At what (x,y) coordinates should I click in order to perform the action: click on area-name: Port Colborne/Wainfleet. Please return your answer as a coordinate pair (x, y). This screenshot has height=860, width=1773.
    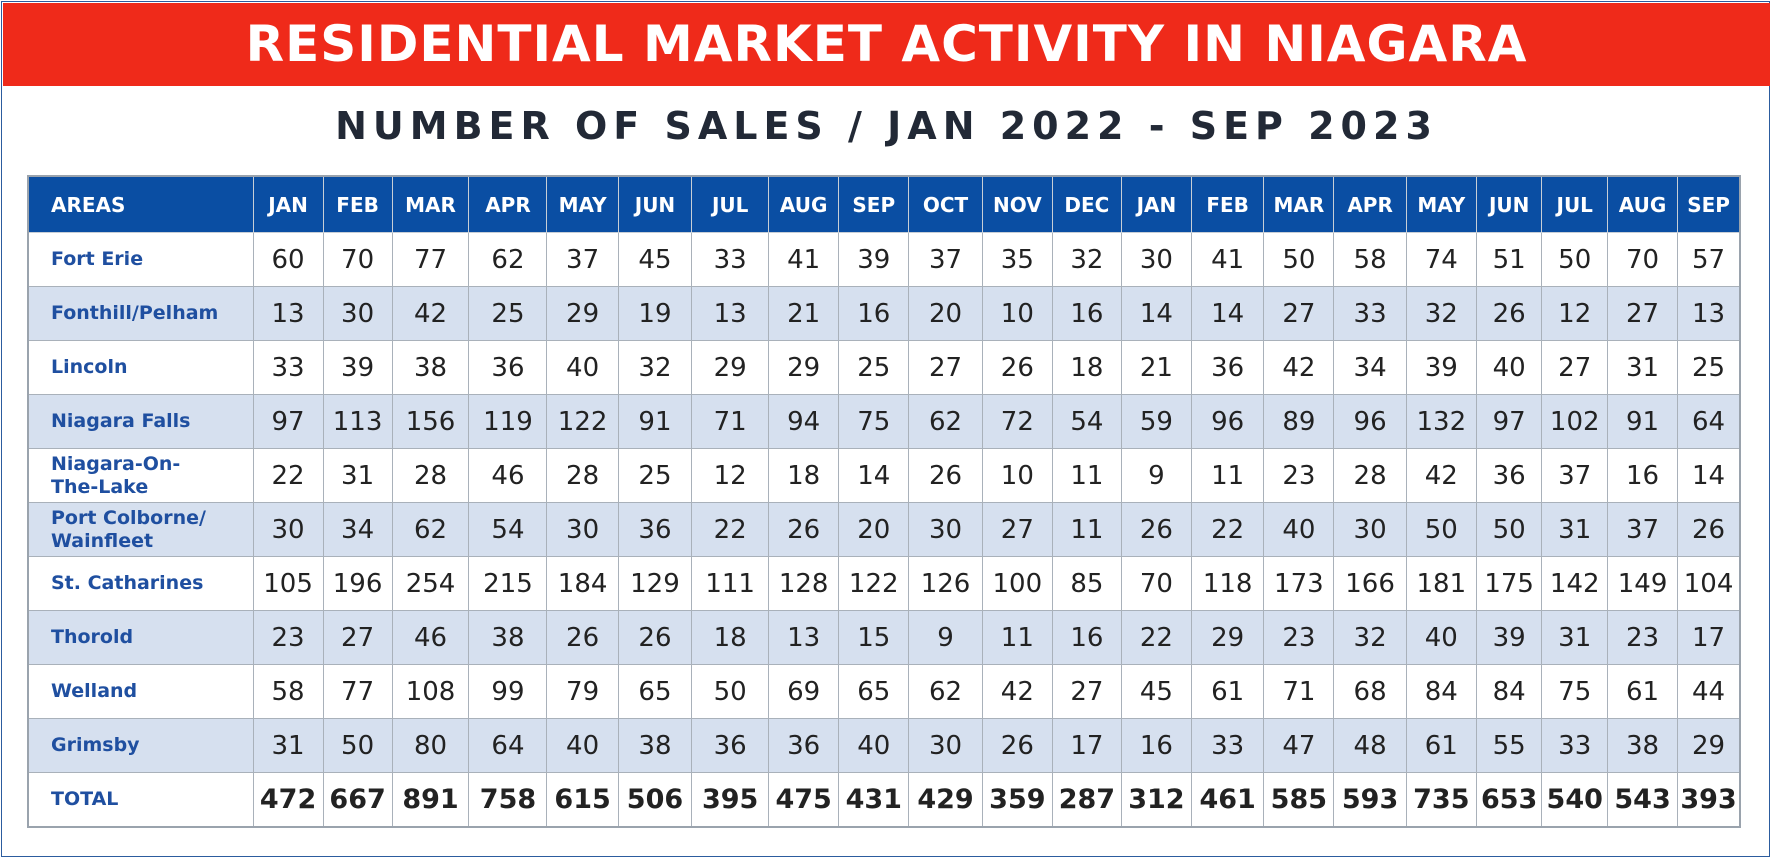
    Looking at the image, I should click on (140, 529).